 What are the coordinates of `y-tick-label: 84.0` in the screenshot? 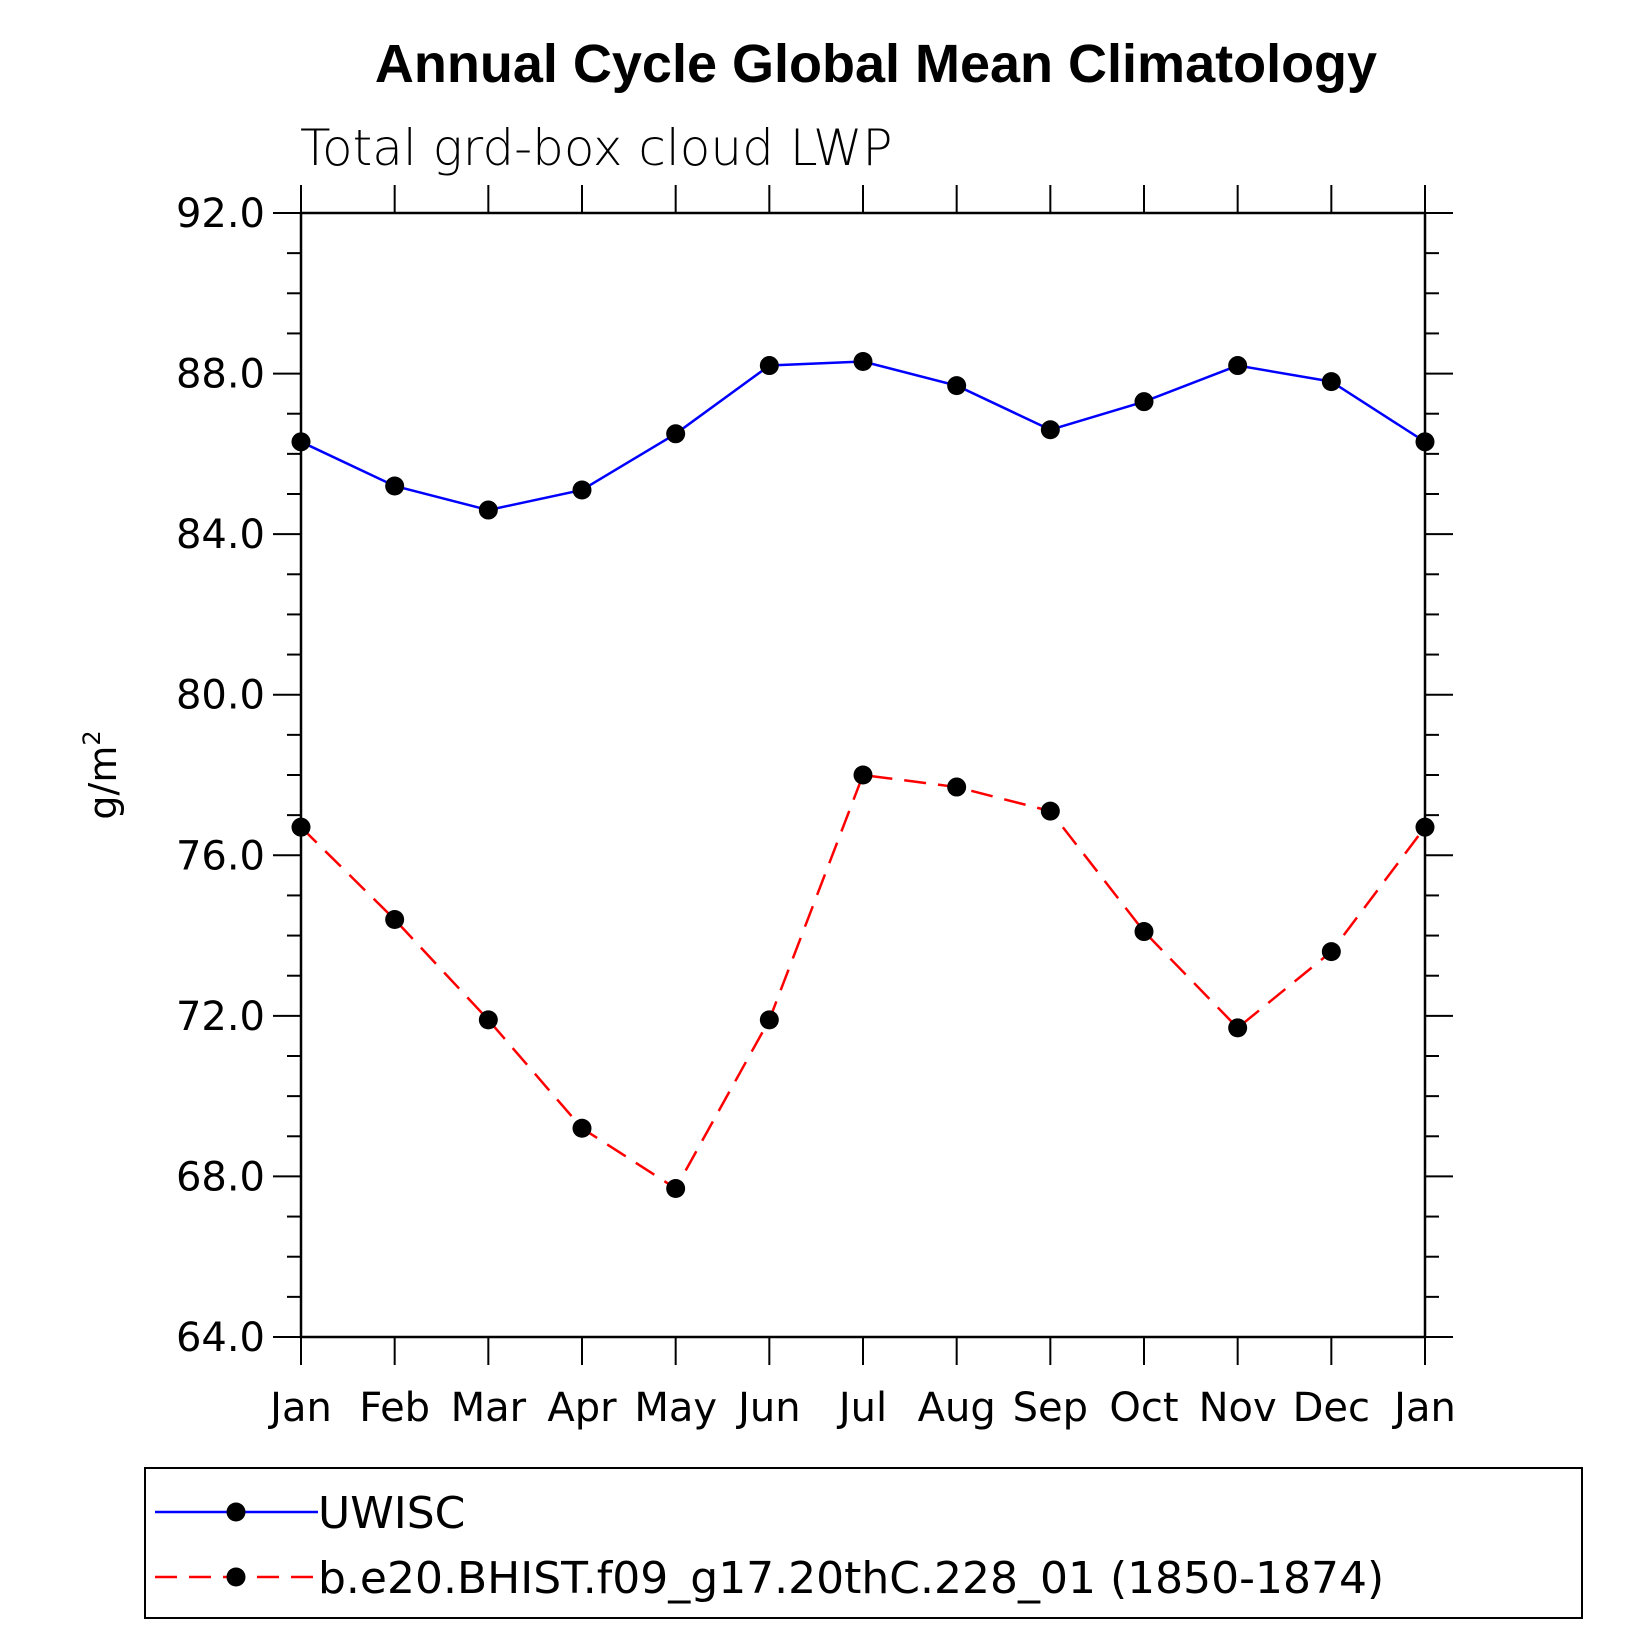 It's located at (220, 535).